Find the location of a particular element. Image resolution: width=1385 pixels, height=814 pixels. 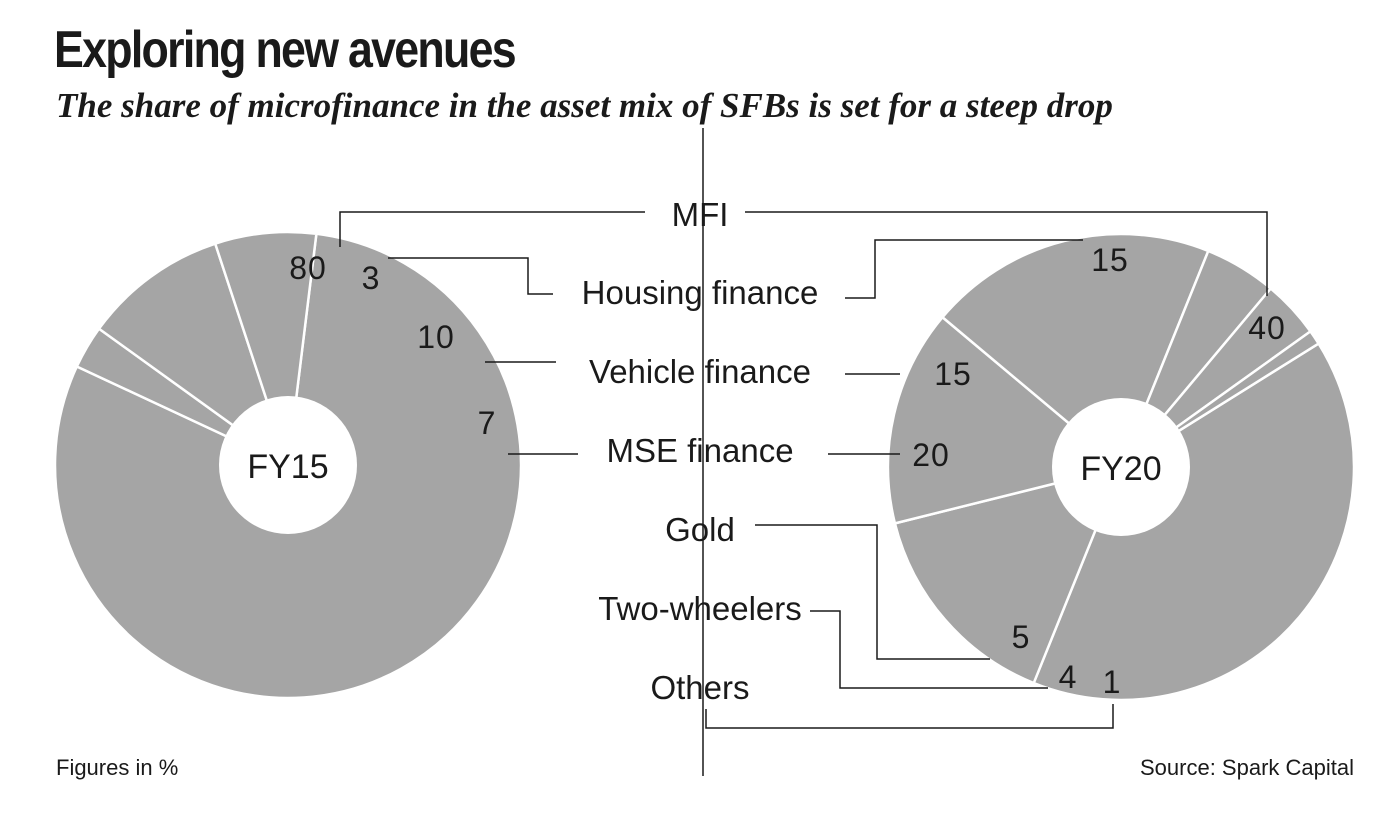

chart-title: Exploring new avenues is located at coordinates (285, 50).